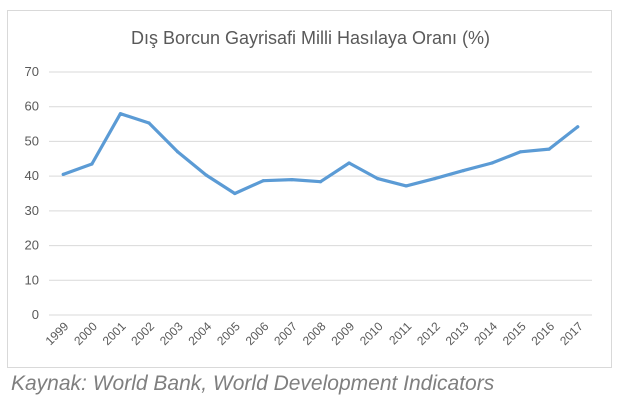  Describe the element at coordinates (549, 149) in the screenshot. I see `data-point-2016` at that location.